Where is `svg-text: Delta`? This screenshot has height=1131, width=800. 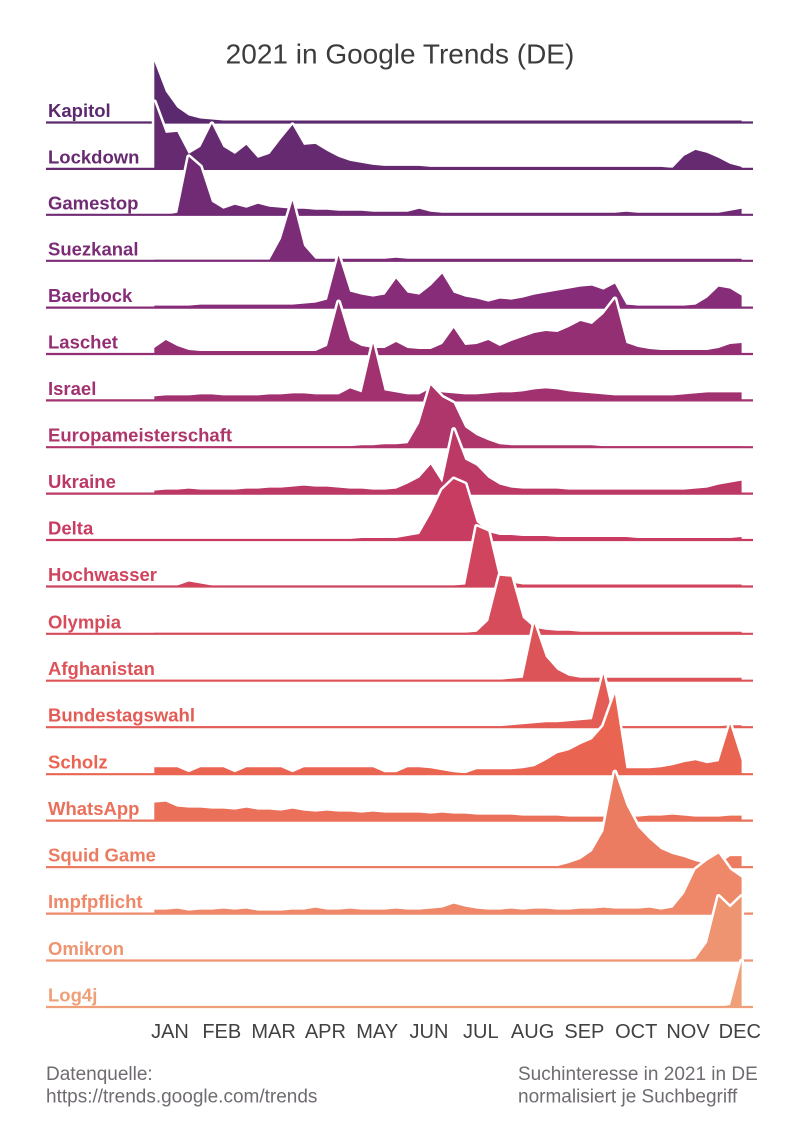 svg-text: Delta is located at coordinates (71, 528).